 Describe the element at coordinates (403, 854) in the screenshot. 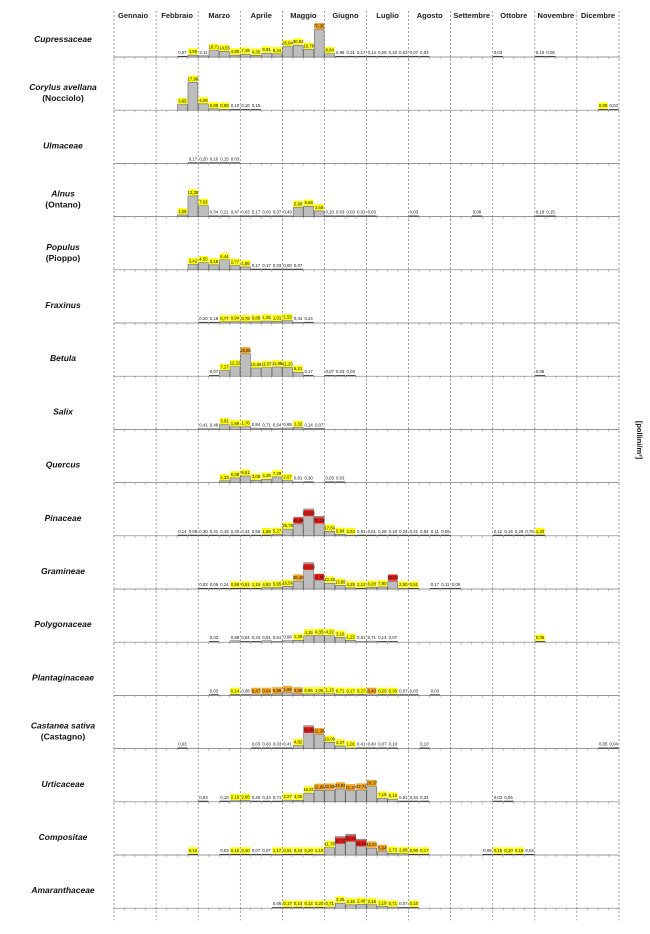

I see `bar-compositae` at that location.